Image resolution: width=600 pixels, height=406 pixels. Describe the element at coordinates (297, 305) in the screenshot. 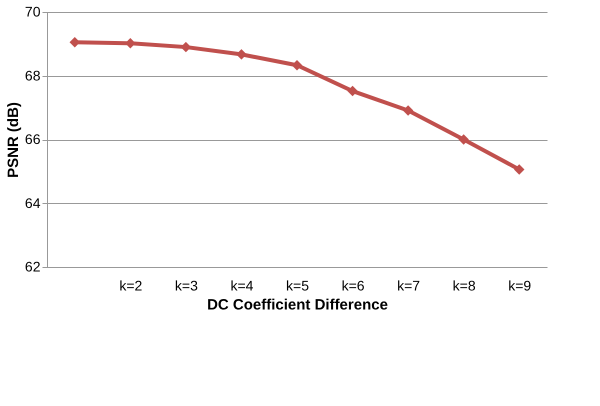

I see `x-axis-title: DC Coefficient Difference` at that location.